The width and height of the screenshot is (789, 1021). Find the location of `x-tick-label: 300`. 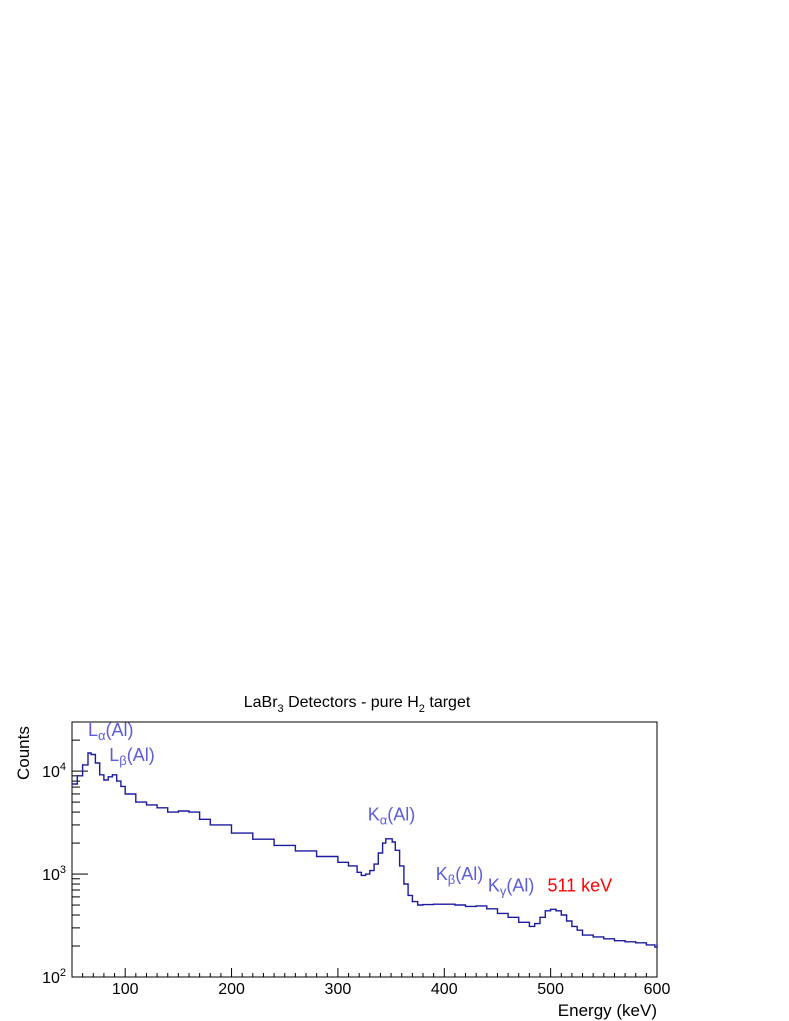

x-tick-label: 300 is located at coordinates (338, 989).